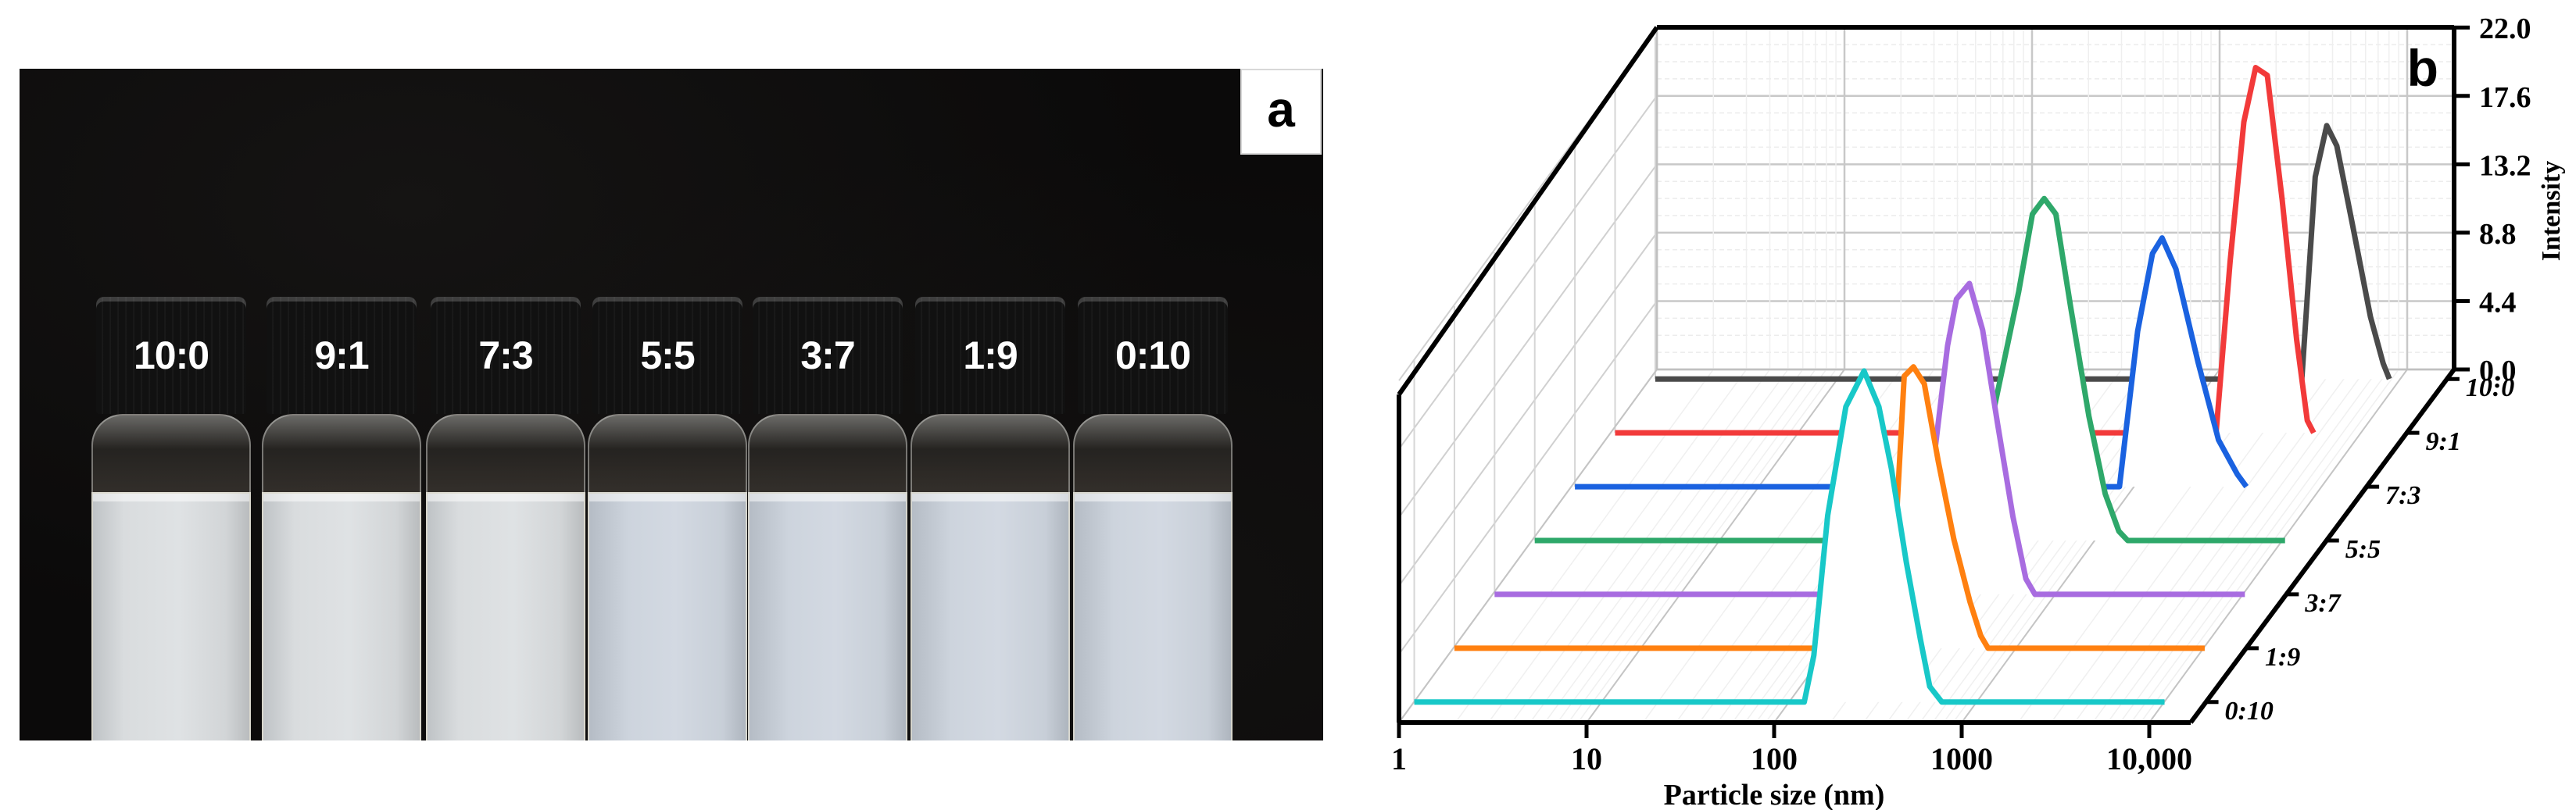 This screenshot has height=810, width=2576. I want to click on vial: 0:10, so click(1153, 519).